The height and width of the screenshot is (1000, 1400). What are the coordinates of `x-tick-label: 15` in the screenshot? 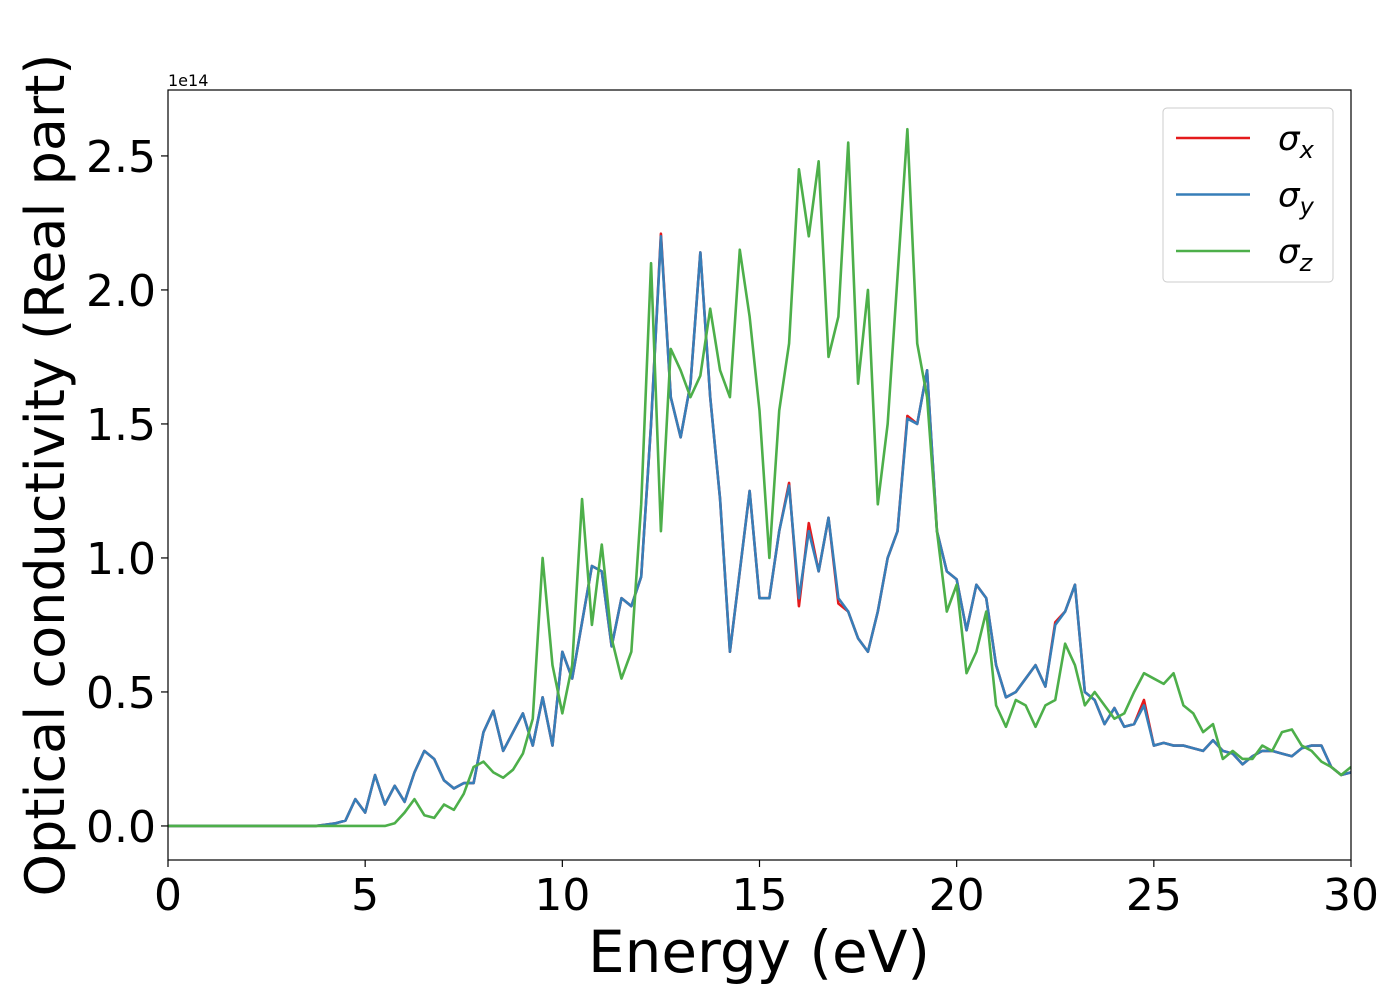 It's located at (760, 895).